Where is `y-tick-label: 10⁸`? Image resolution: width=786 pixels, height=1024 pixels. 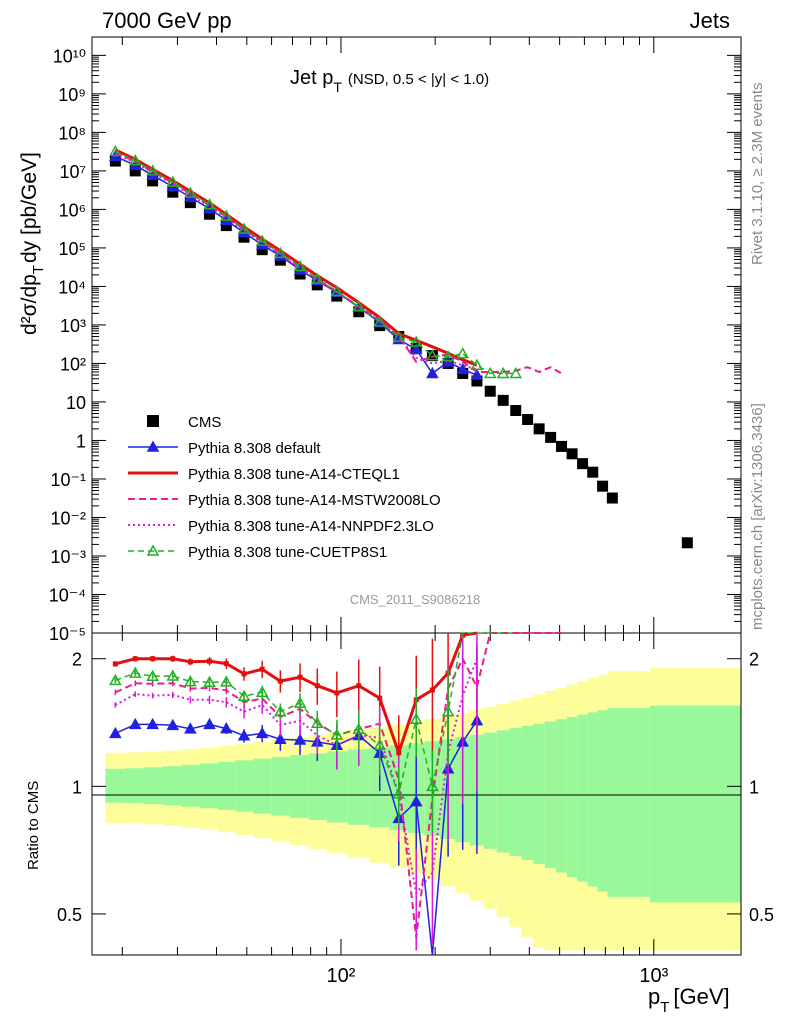 y-tick-label: 10⁸ is located at coordinates (72, 133).